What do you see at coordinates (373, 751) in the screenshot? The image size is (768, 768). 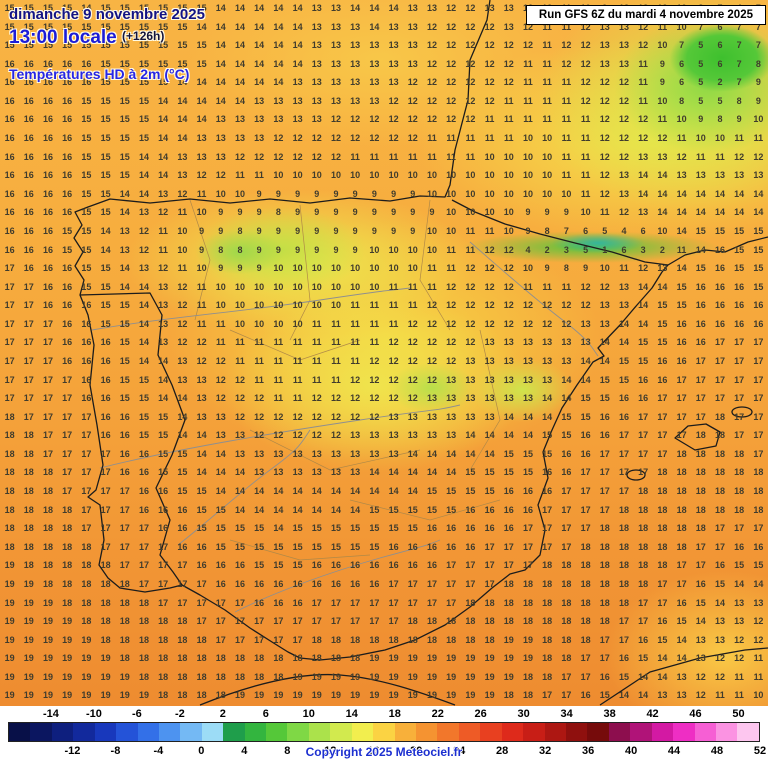 I see `scale-label: 16` at bounding box center [373, 751].